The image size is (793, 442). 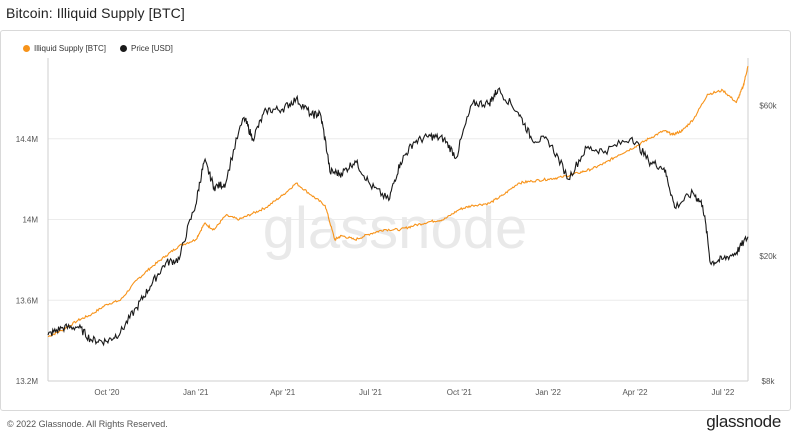 I want to click on legend-dot-black, so click(x=124, y=48).